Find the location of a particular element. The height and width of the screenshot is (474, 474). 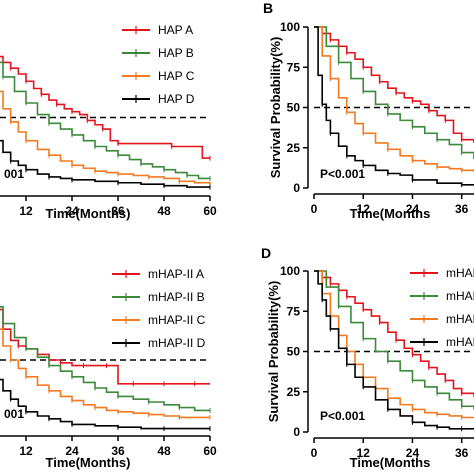

legend-label: HAP C is located at coordinates (176, 76).